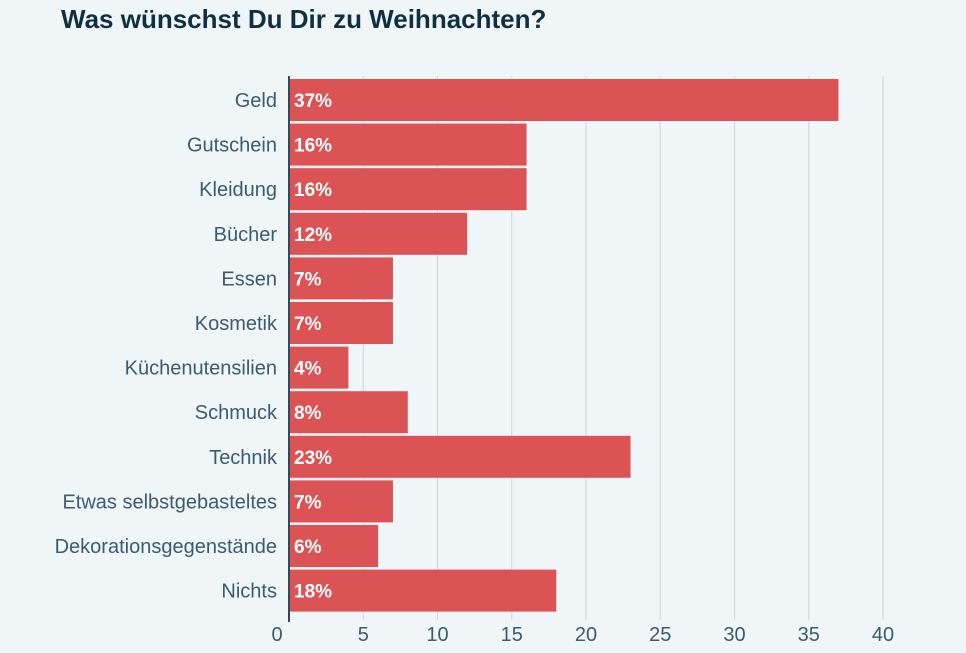 This screenshot has width=966, height=653. Describe the element at coordinates (249, 279) in the screenshot. I see `category-label-4: Essen` at that location.